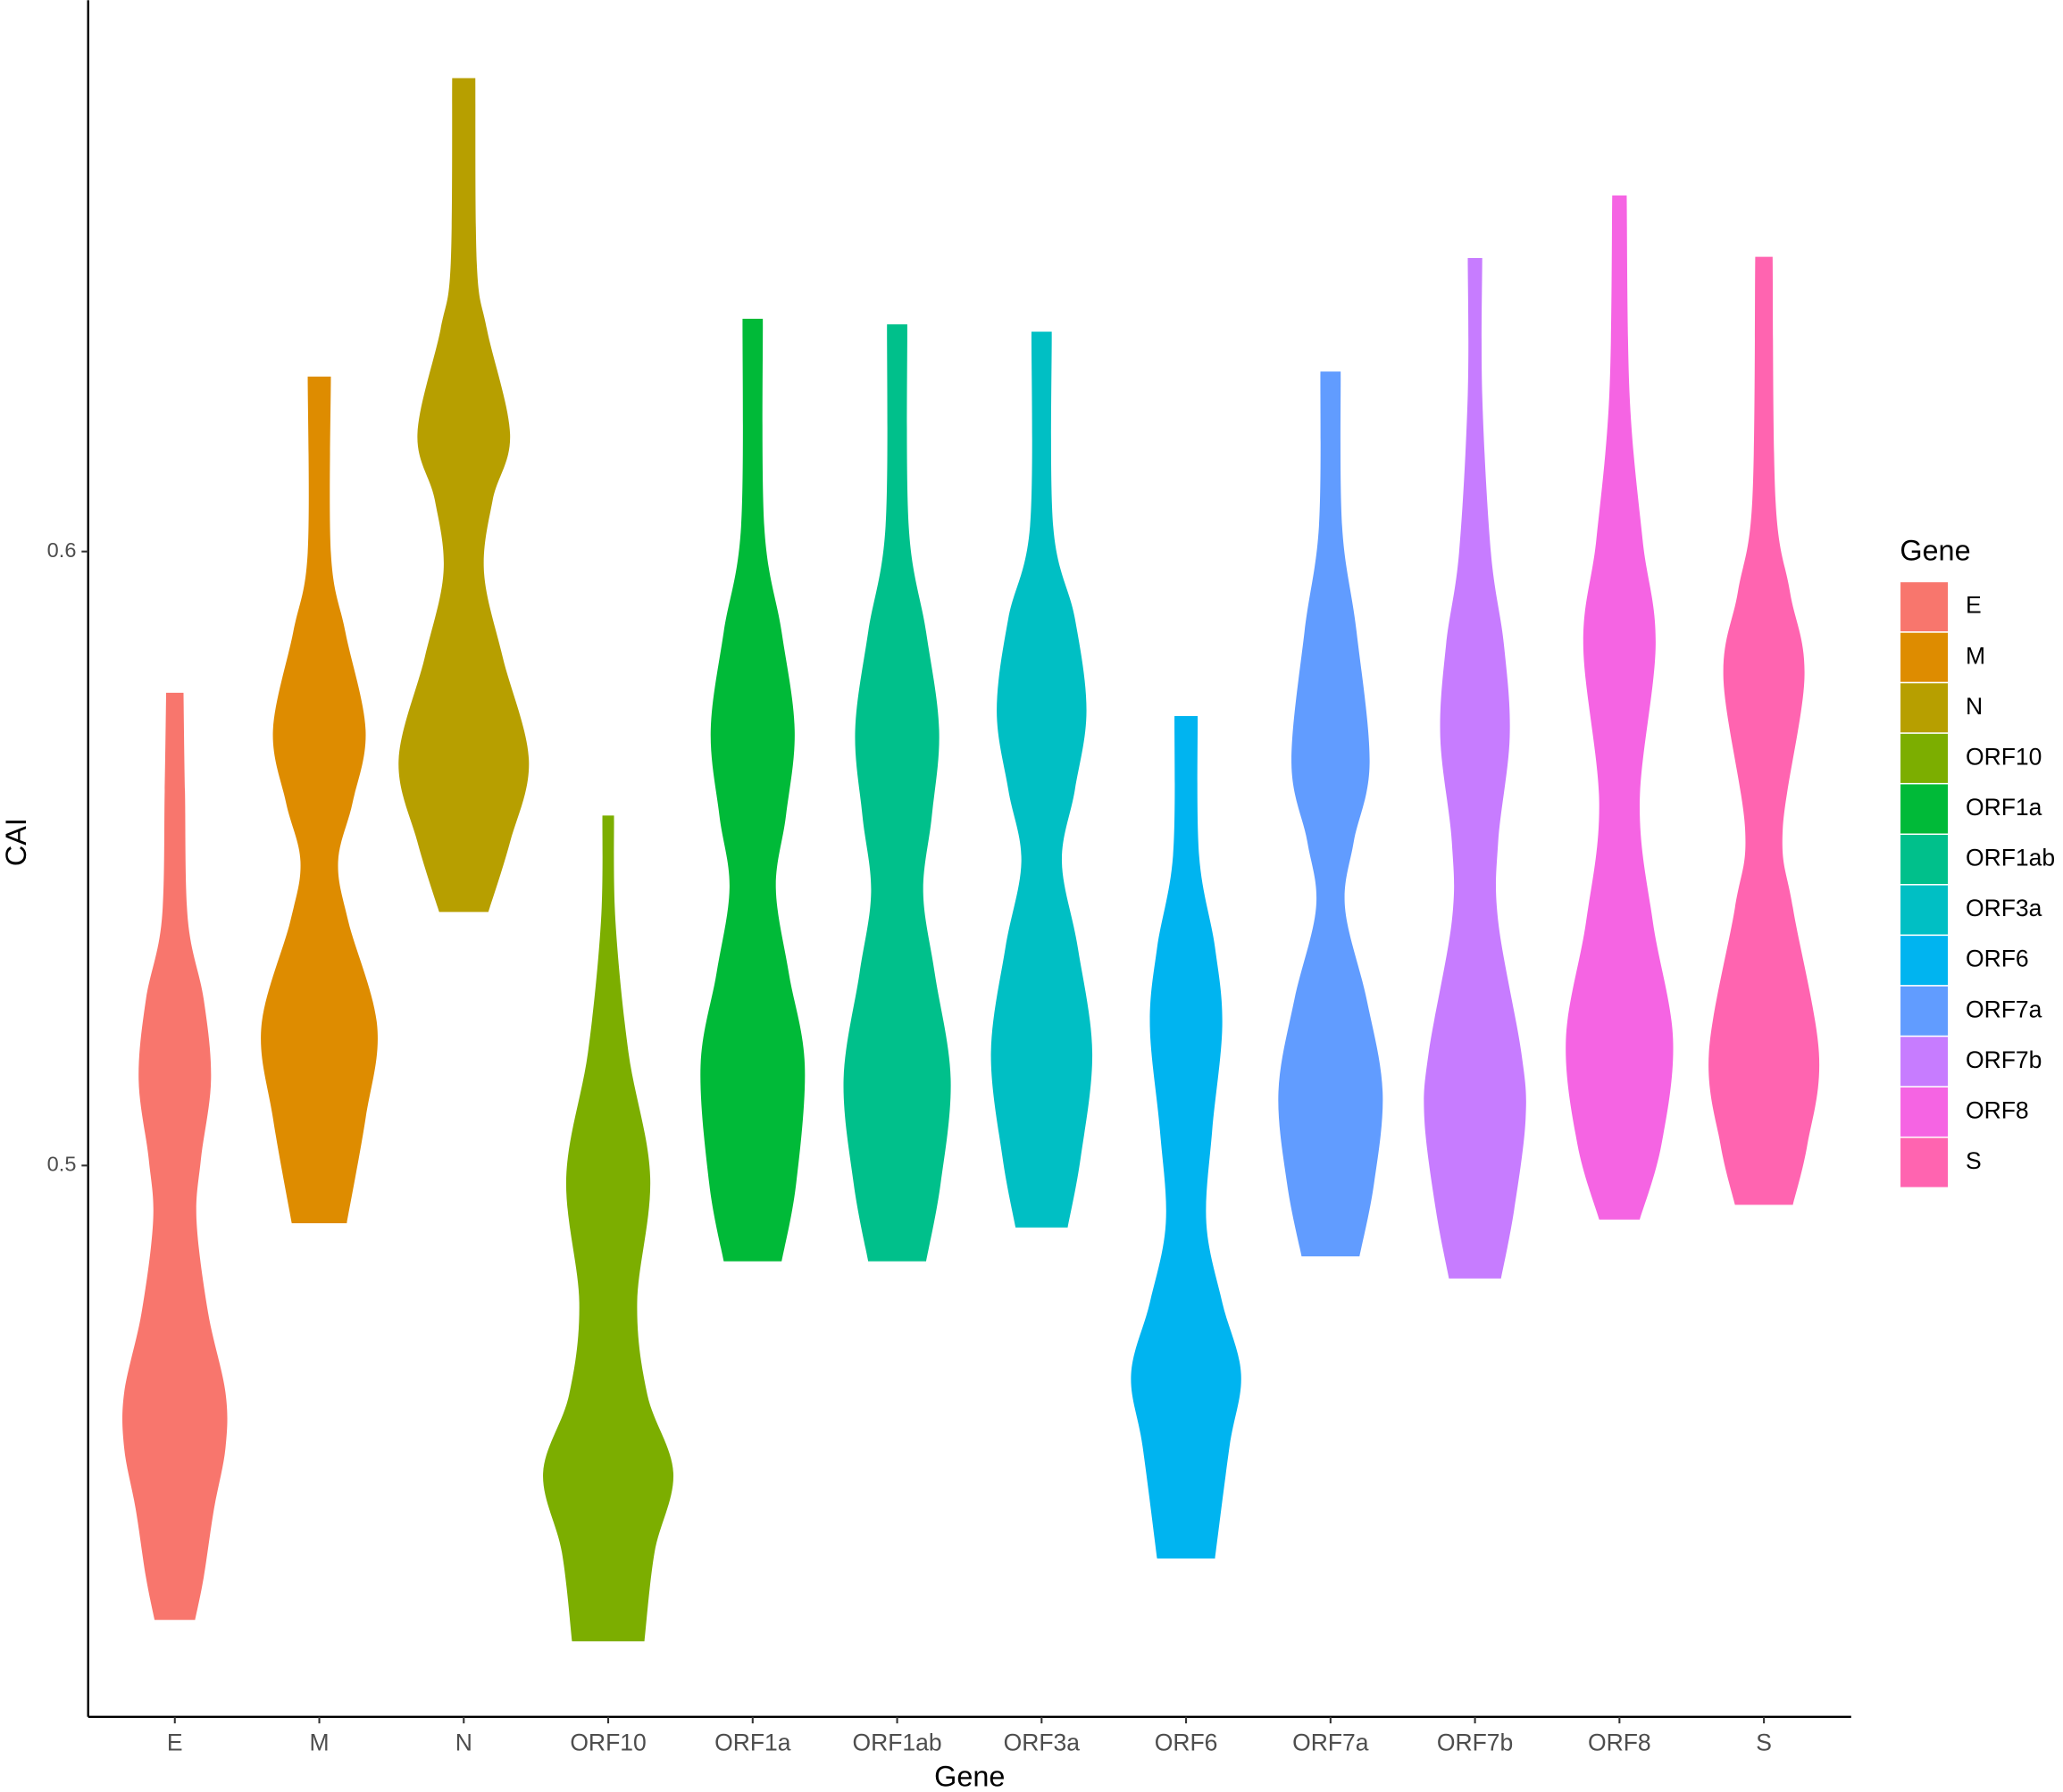 This screenshot has height=1792, width=2063. Describe the element at coordinates (1974, 1160) in the screenshot. I see `legend-label: S` at that location.